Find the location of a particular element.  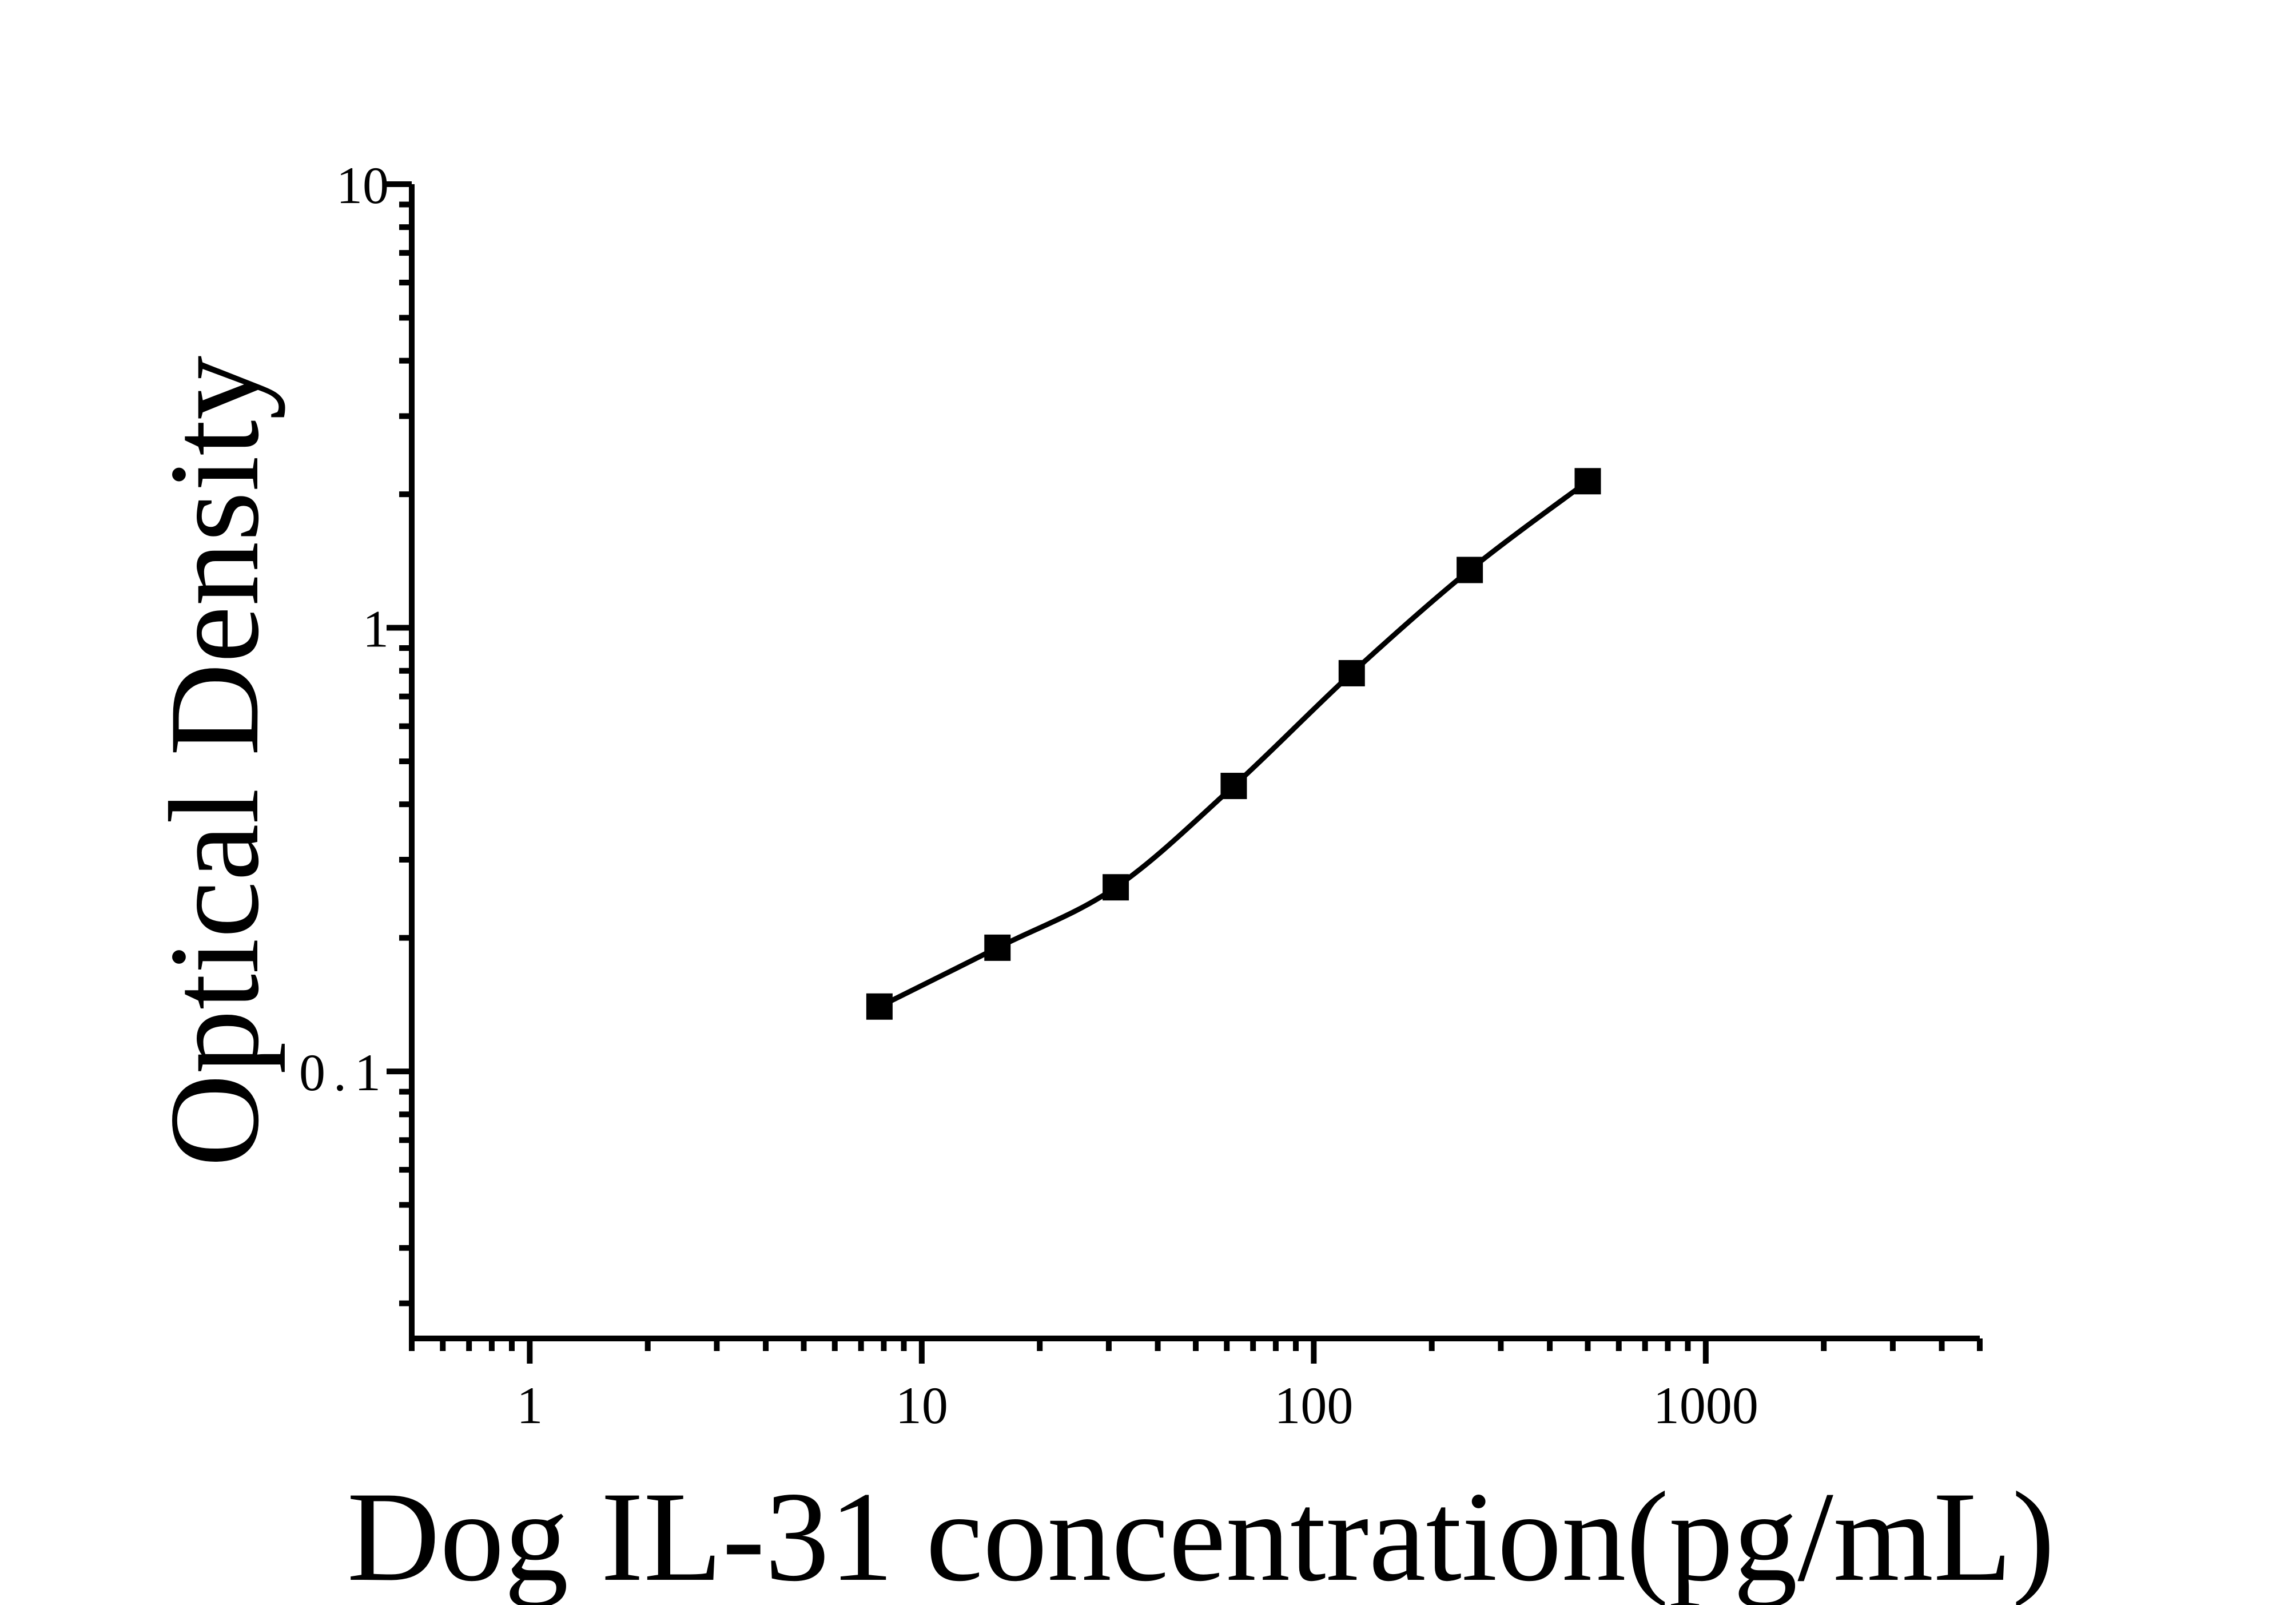

x-tick-label: 100 is located at coordinates (1313, 1405).